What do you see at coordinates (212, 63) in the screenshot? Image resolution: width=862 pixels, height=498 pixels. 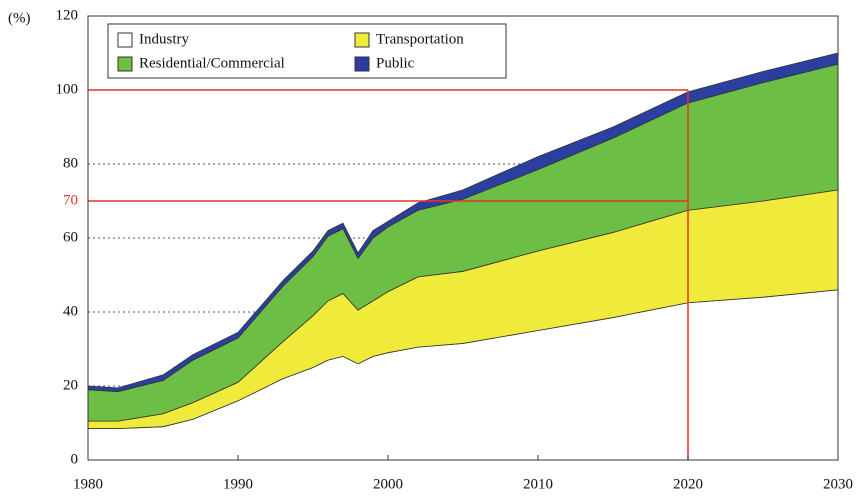 I see `legend-label: Residential/Commercial` at bounding box center [212, 63].